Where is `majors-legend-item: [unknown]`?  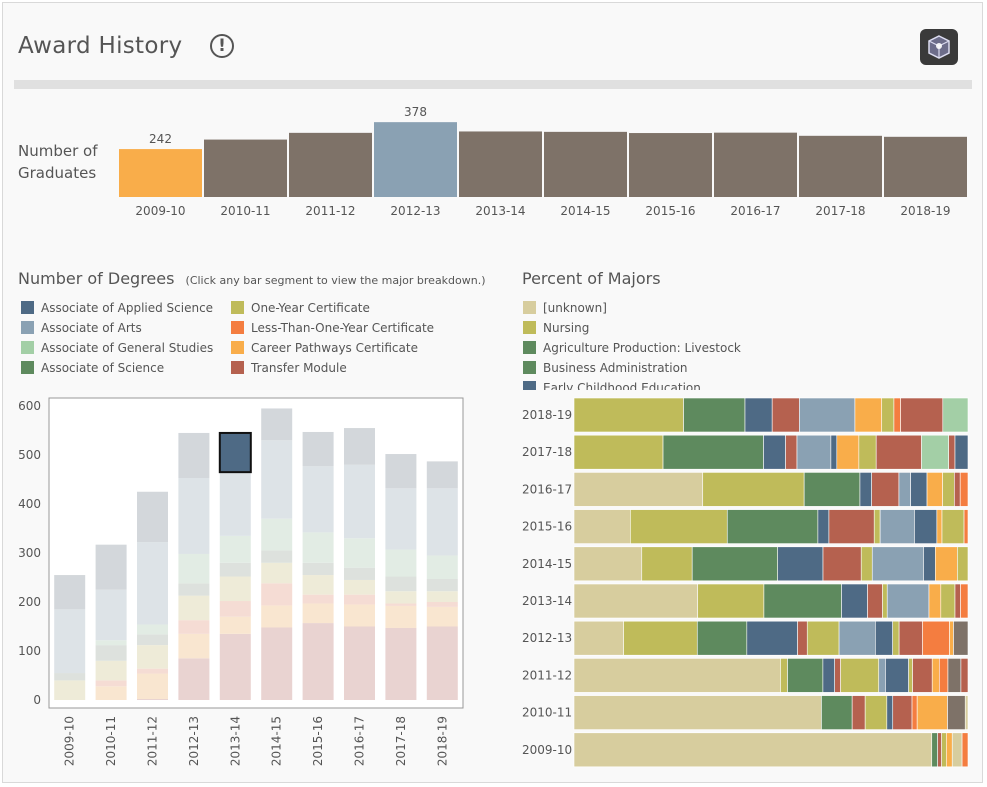 majors-legend-item: [unknown] is located at coordinates (673, 308).